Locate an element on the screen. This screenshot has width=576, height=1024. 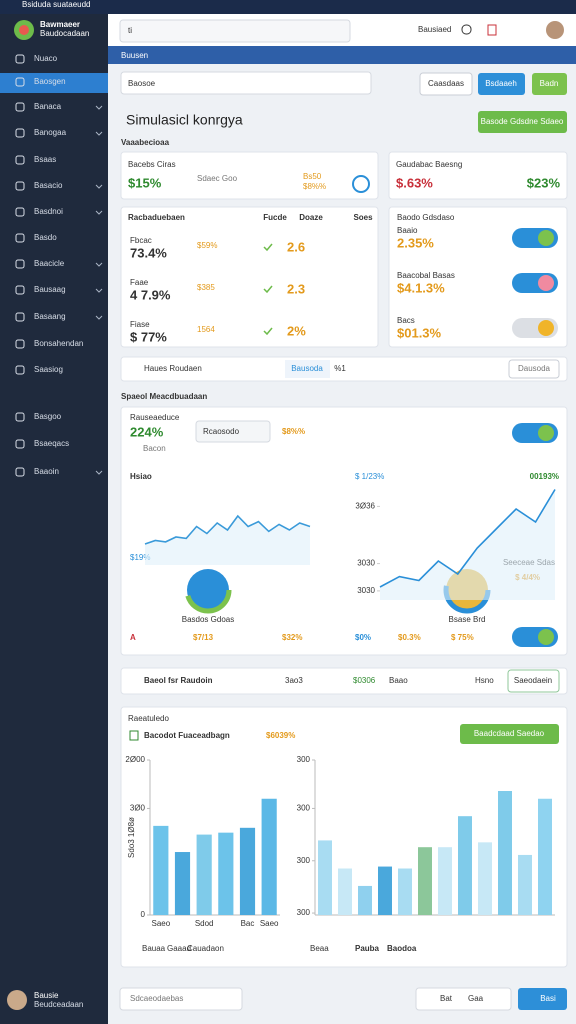
nav-item: Basacio is located at coordinates (48, 185).